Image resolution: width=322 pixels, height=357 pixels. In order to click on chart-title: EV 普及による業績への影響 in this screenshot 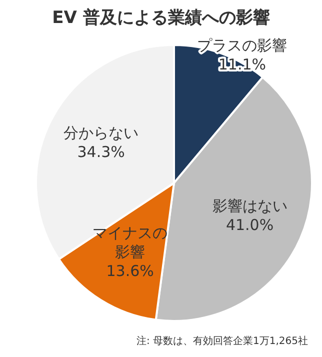, I will do `click(161, 18)`.